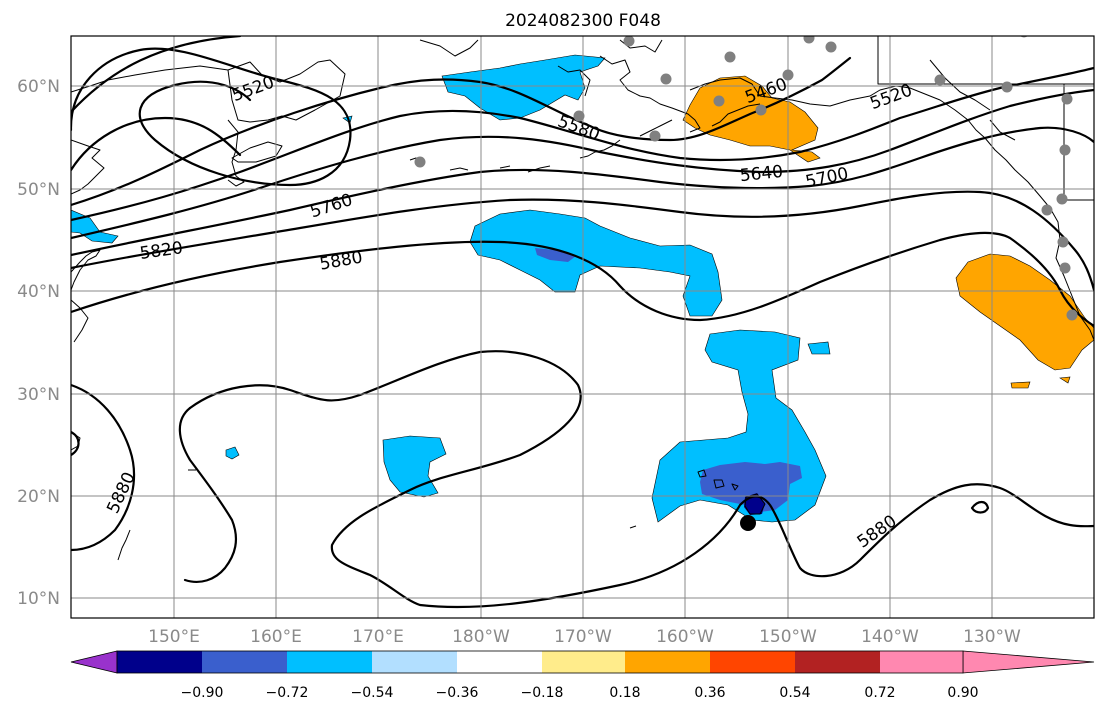 This screenshot has height=712, width=1105. What do you see at coordinates (761, 174) in the screenshot?
I see `contour-label: 5640` at bounding box center [761, 174].